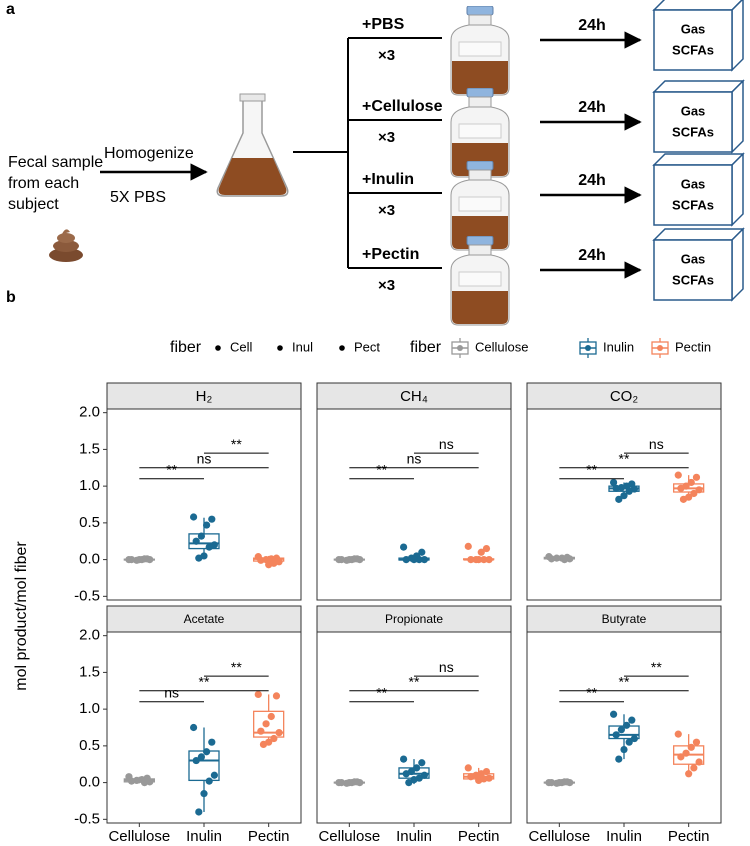 The width and height of the screenshot is (750, 846). What do you see at coordinates (10, 9) in the screenshot?
I see `panel-label: a` at bounding box center [10, 9].